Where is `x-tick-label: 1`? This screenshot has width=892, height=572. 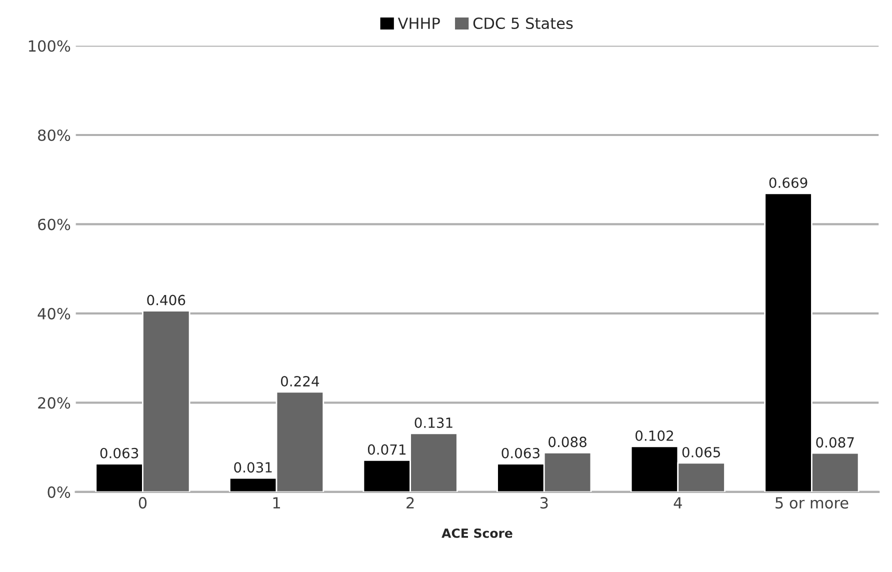 x-tick-label: 1 is located at coordinates (276, 502).